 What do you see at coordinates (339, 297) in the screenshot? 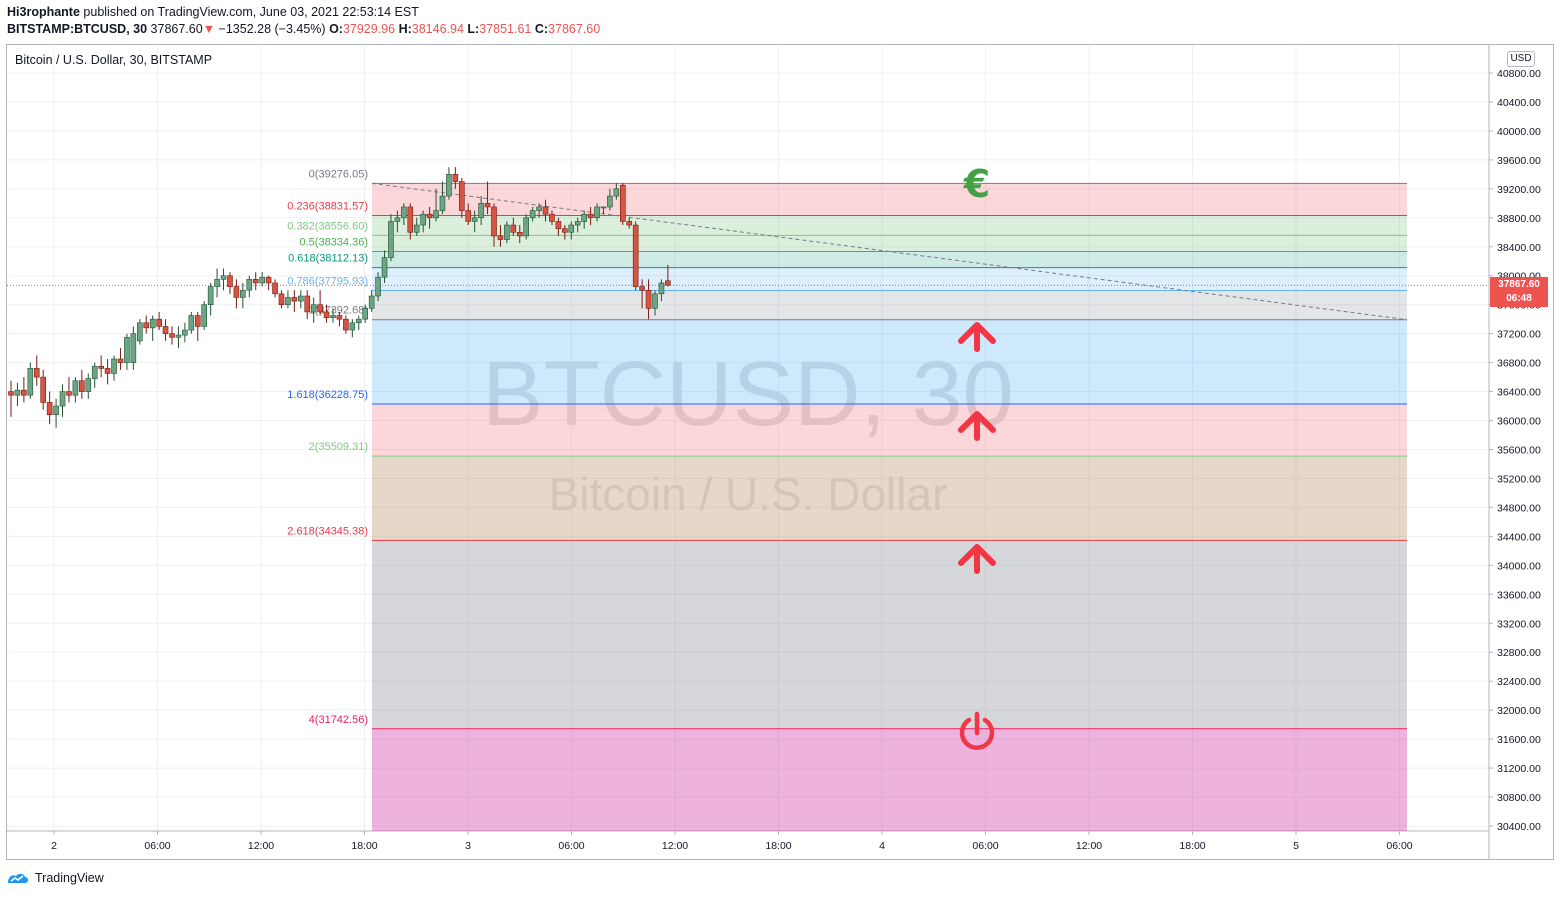
I see `candles` at bounding box center [339, 297].